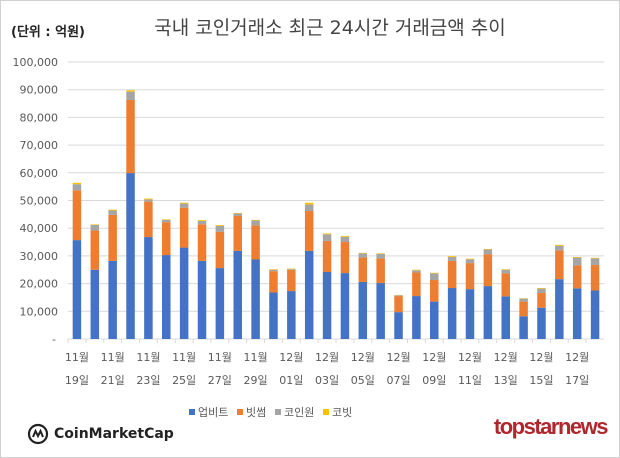 Image resolution: width=620 pixels, height=458 pixels. Describe the element at coordinates (256, 412) in the screenshot. I see `legend-label: 빗썸` at that location.